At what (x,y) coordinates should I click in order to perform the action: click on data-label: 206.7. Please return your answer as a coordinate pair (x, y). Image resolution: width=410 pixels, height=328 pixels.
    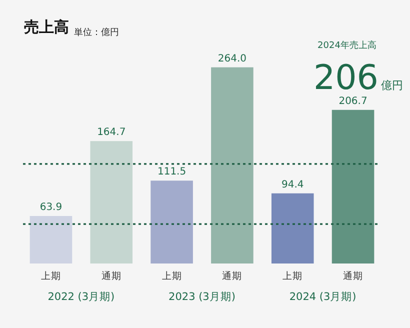
    Looking at the image, I should click on (353, 101).